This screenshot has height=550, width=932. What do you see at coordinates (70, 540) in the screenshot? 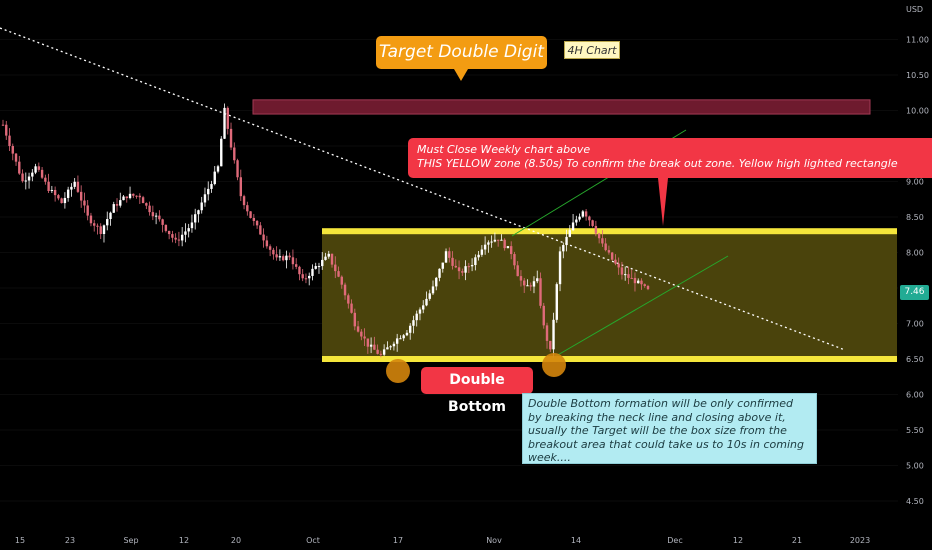
I see `x-tick-label: 23` at bounding box center [70, 540].